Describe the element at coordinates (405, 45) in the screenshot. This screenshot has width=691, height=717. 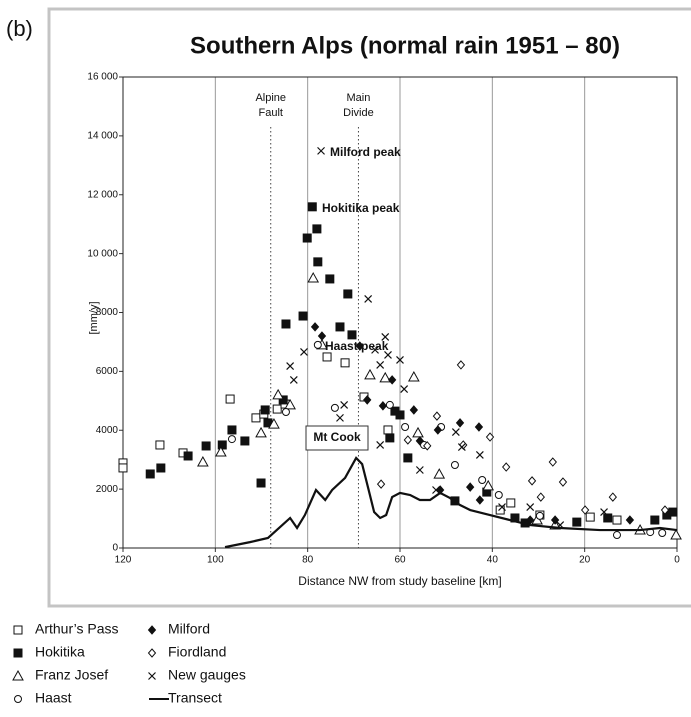
I see `chart-title: Southern Alps (normal rain 1951 – 80)` at that location.